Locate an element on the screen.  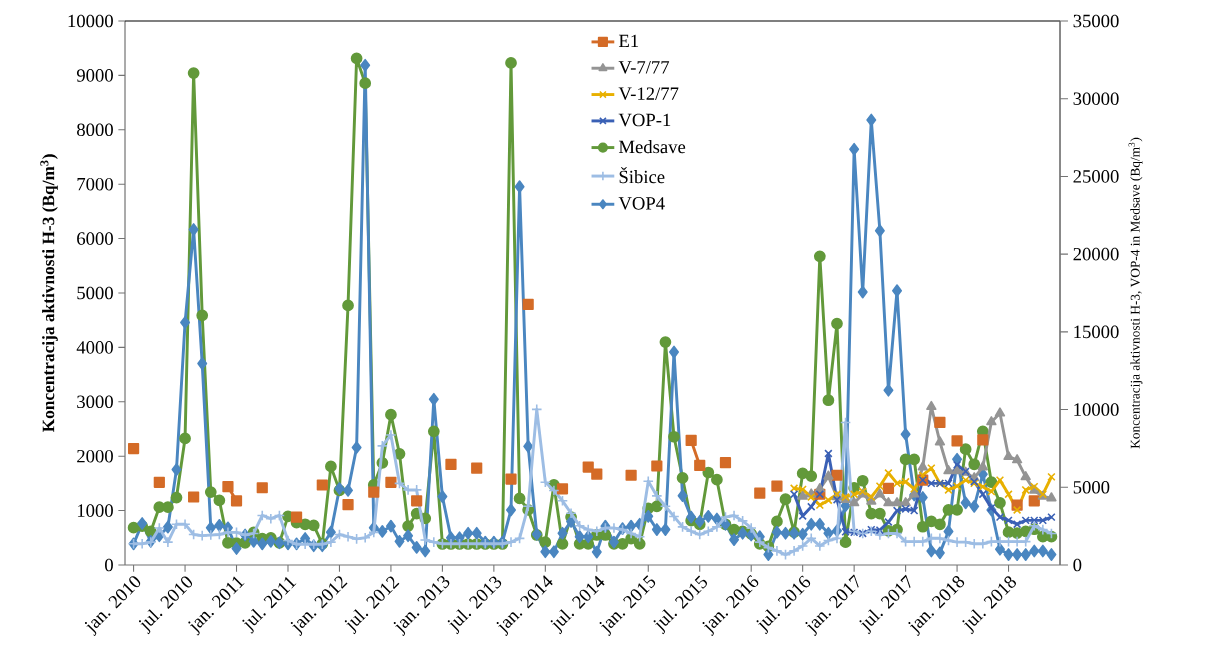
legend-label: Medsave is located at coordinates (652, 147).